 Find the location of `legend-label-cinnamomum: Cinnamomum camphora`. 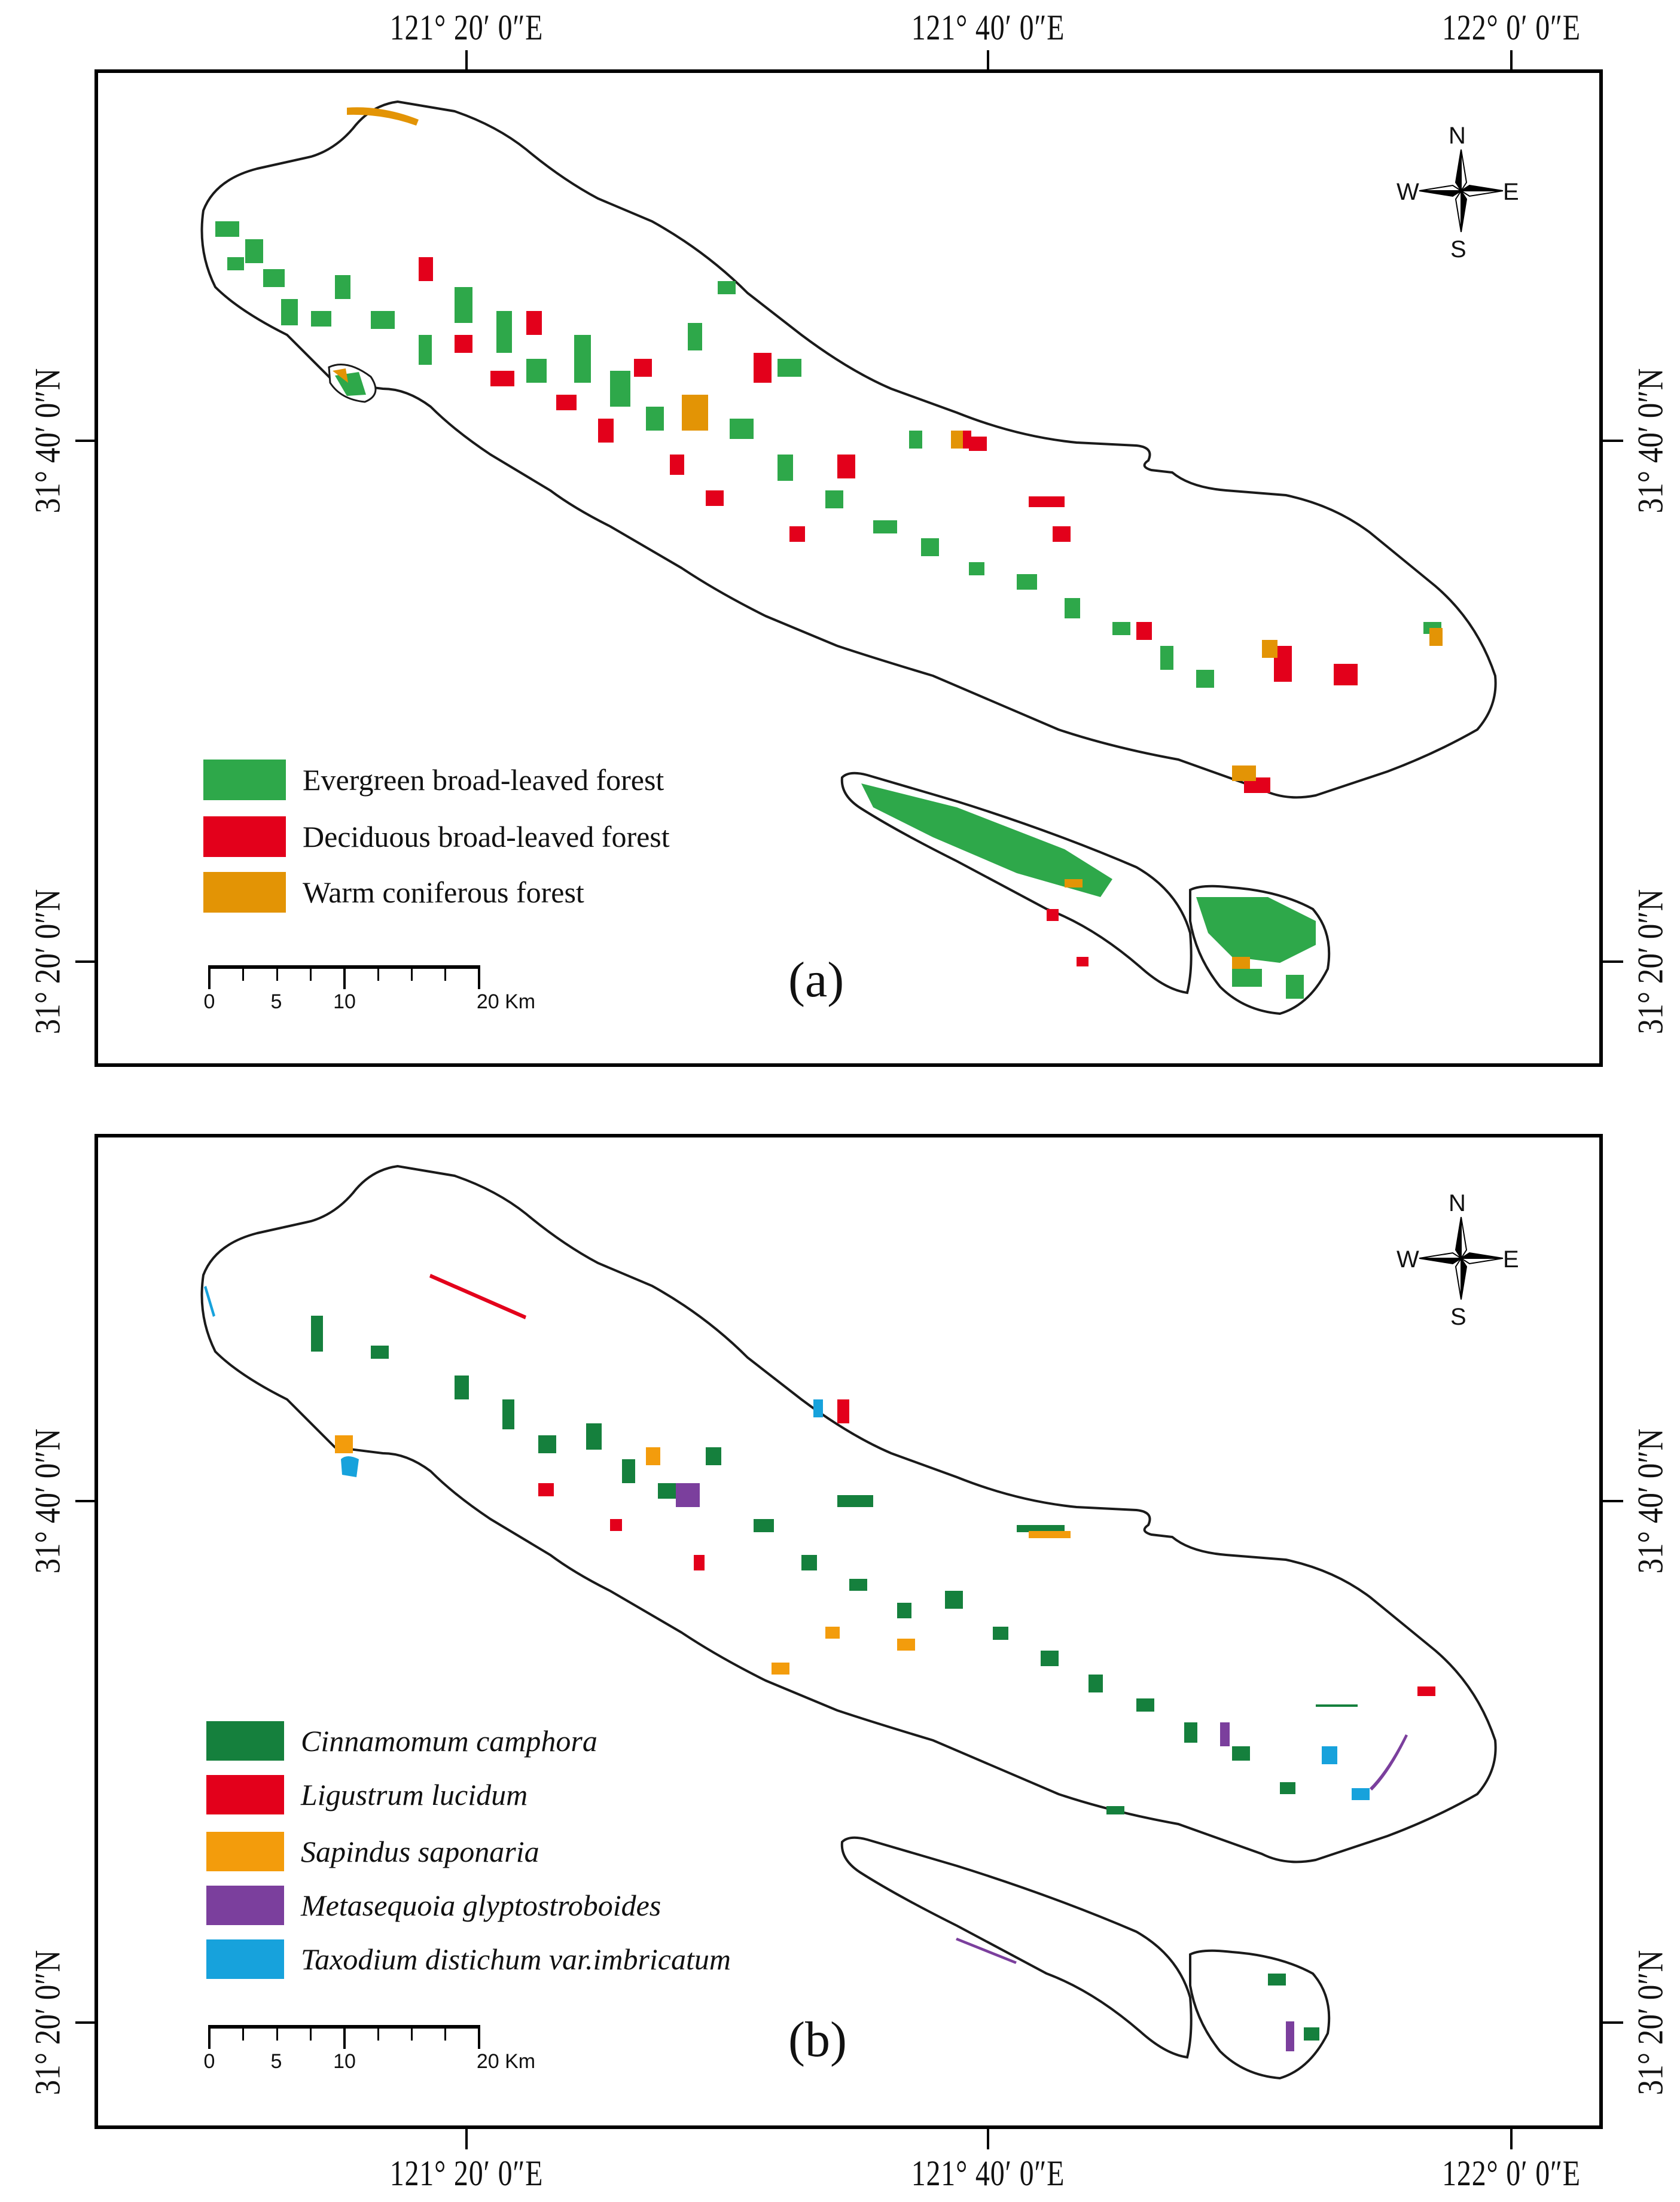

legend-label-cinnamomum: Cinnamomum camphora is located at coordinates (449, 1741).